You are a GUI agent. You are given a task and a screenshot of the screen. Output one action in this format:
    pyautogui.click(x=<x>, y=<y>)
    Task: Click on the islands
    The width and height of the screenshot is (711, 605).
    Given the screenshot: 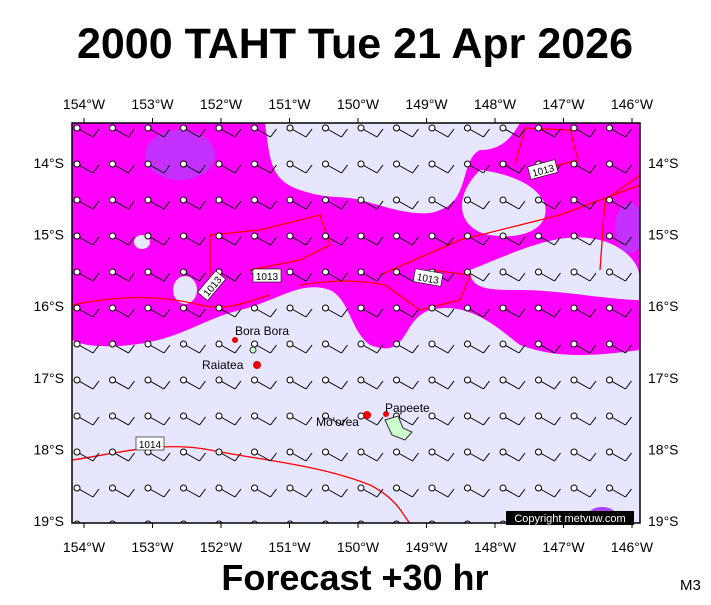 What is the action you would take?
    pyautogui.click(x=322, y=389)
    